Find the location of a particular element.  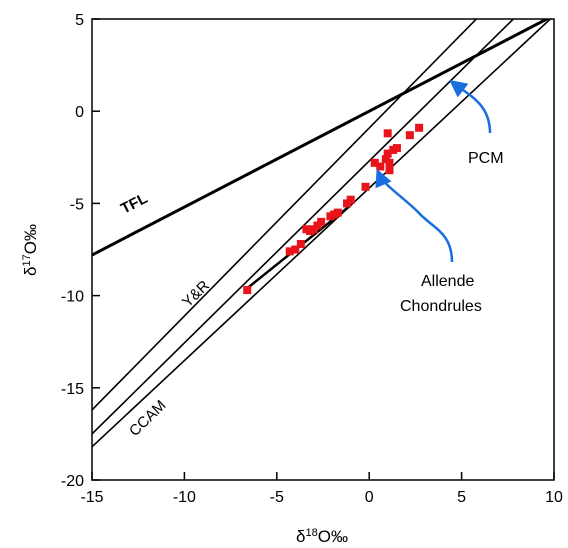

ccam-label: CCAM is located at coordinates (148, 418).